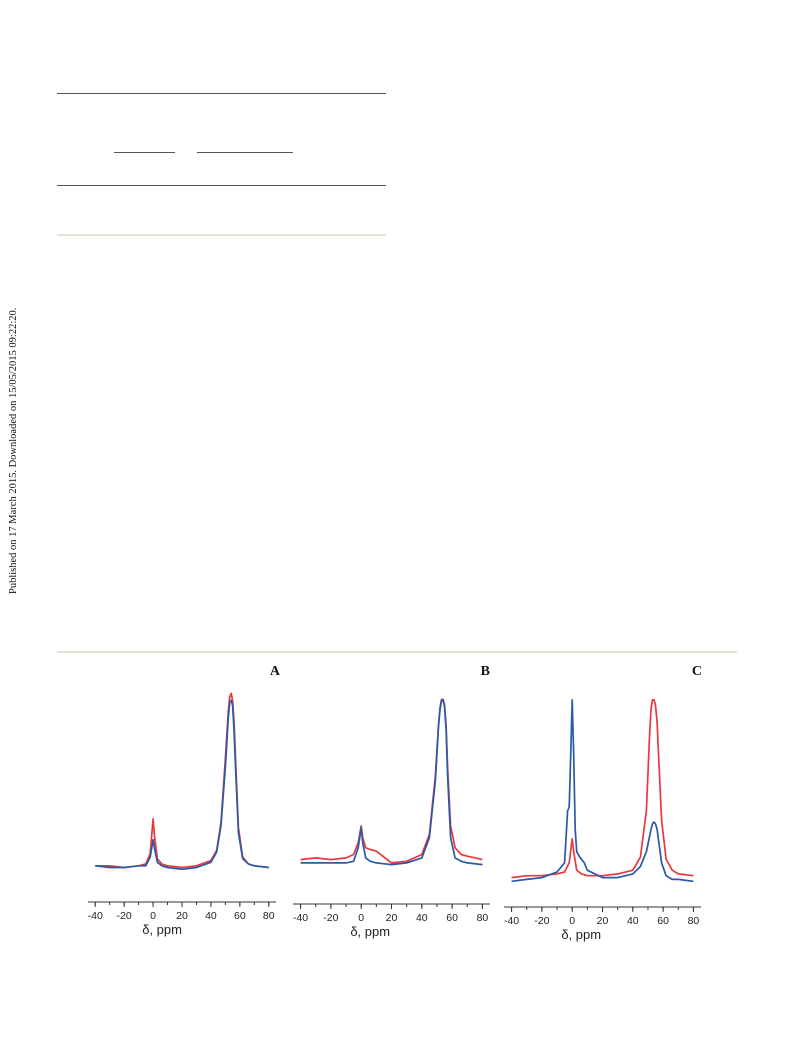  Describe the element at coordinates (633, 921) in the screenshot. I see `tick-label-c: 40` at that location.